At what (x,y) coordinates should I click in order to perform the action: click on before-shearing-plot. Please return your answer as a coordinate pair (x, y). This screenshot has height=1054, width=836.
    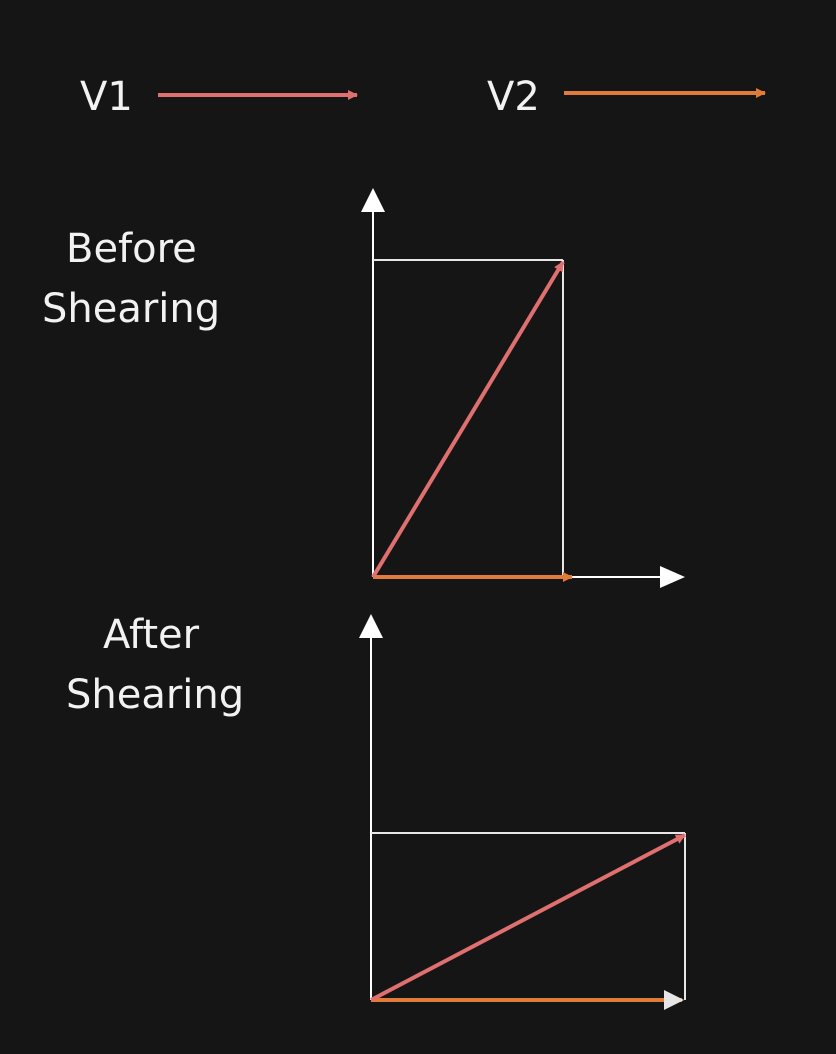
    Looking at the image, I should click on (523, 388).